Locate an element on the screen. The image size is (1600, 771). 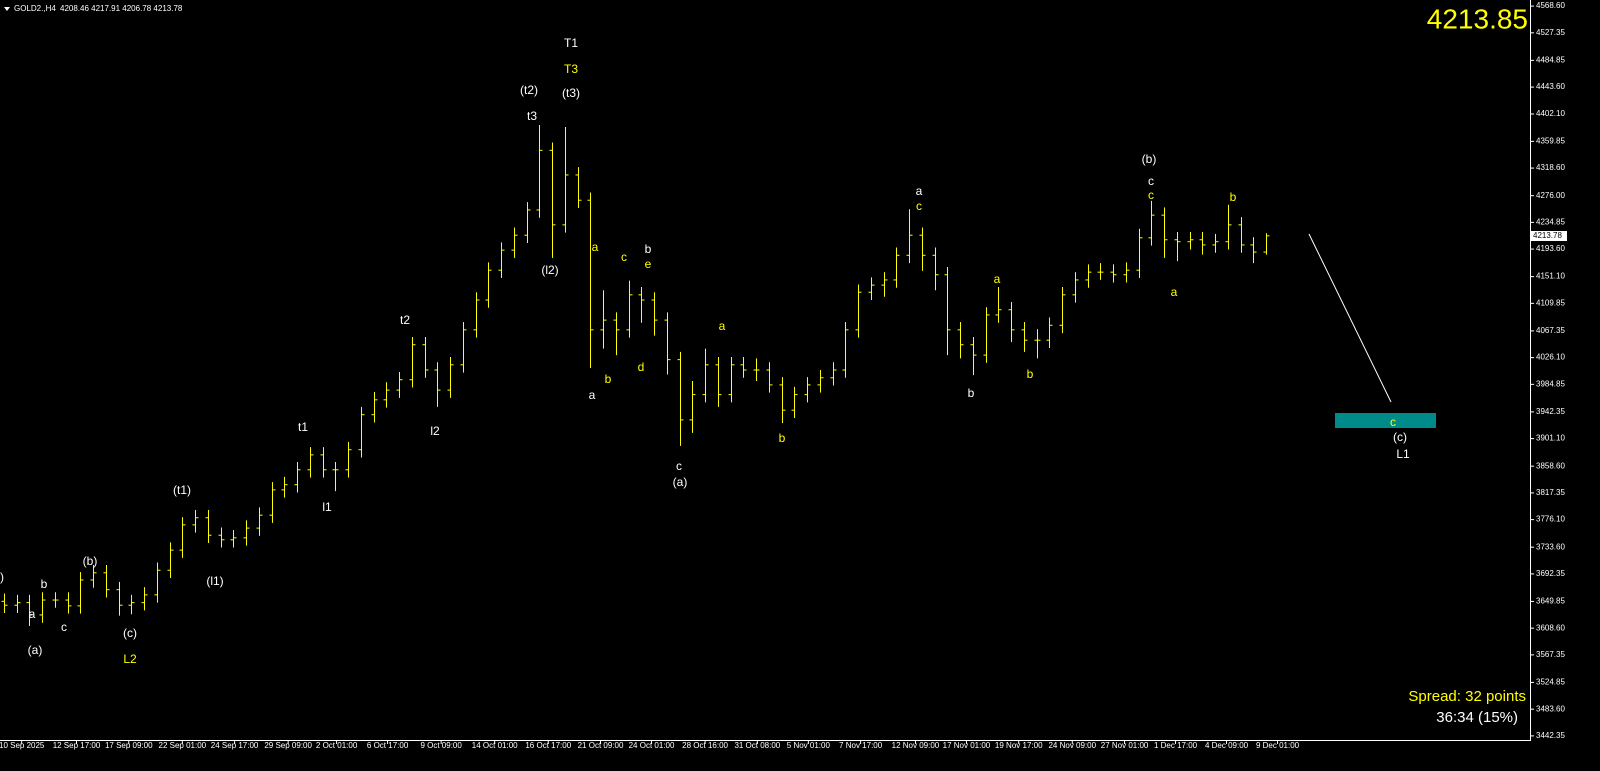
target-zone is located at coordinates (1385, 420).